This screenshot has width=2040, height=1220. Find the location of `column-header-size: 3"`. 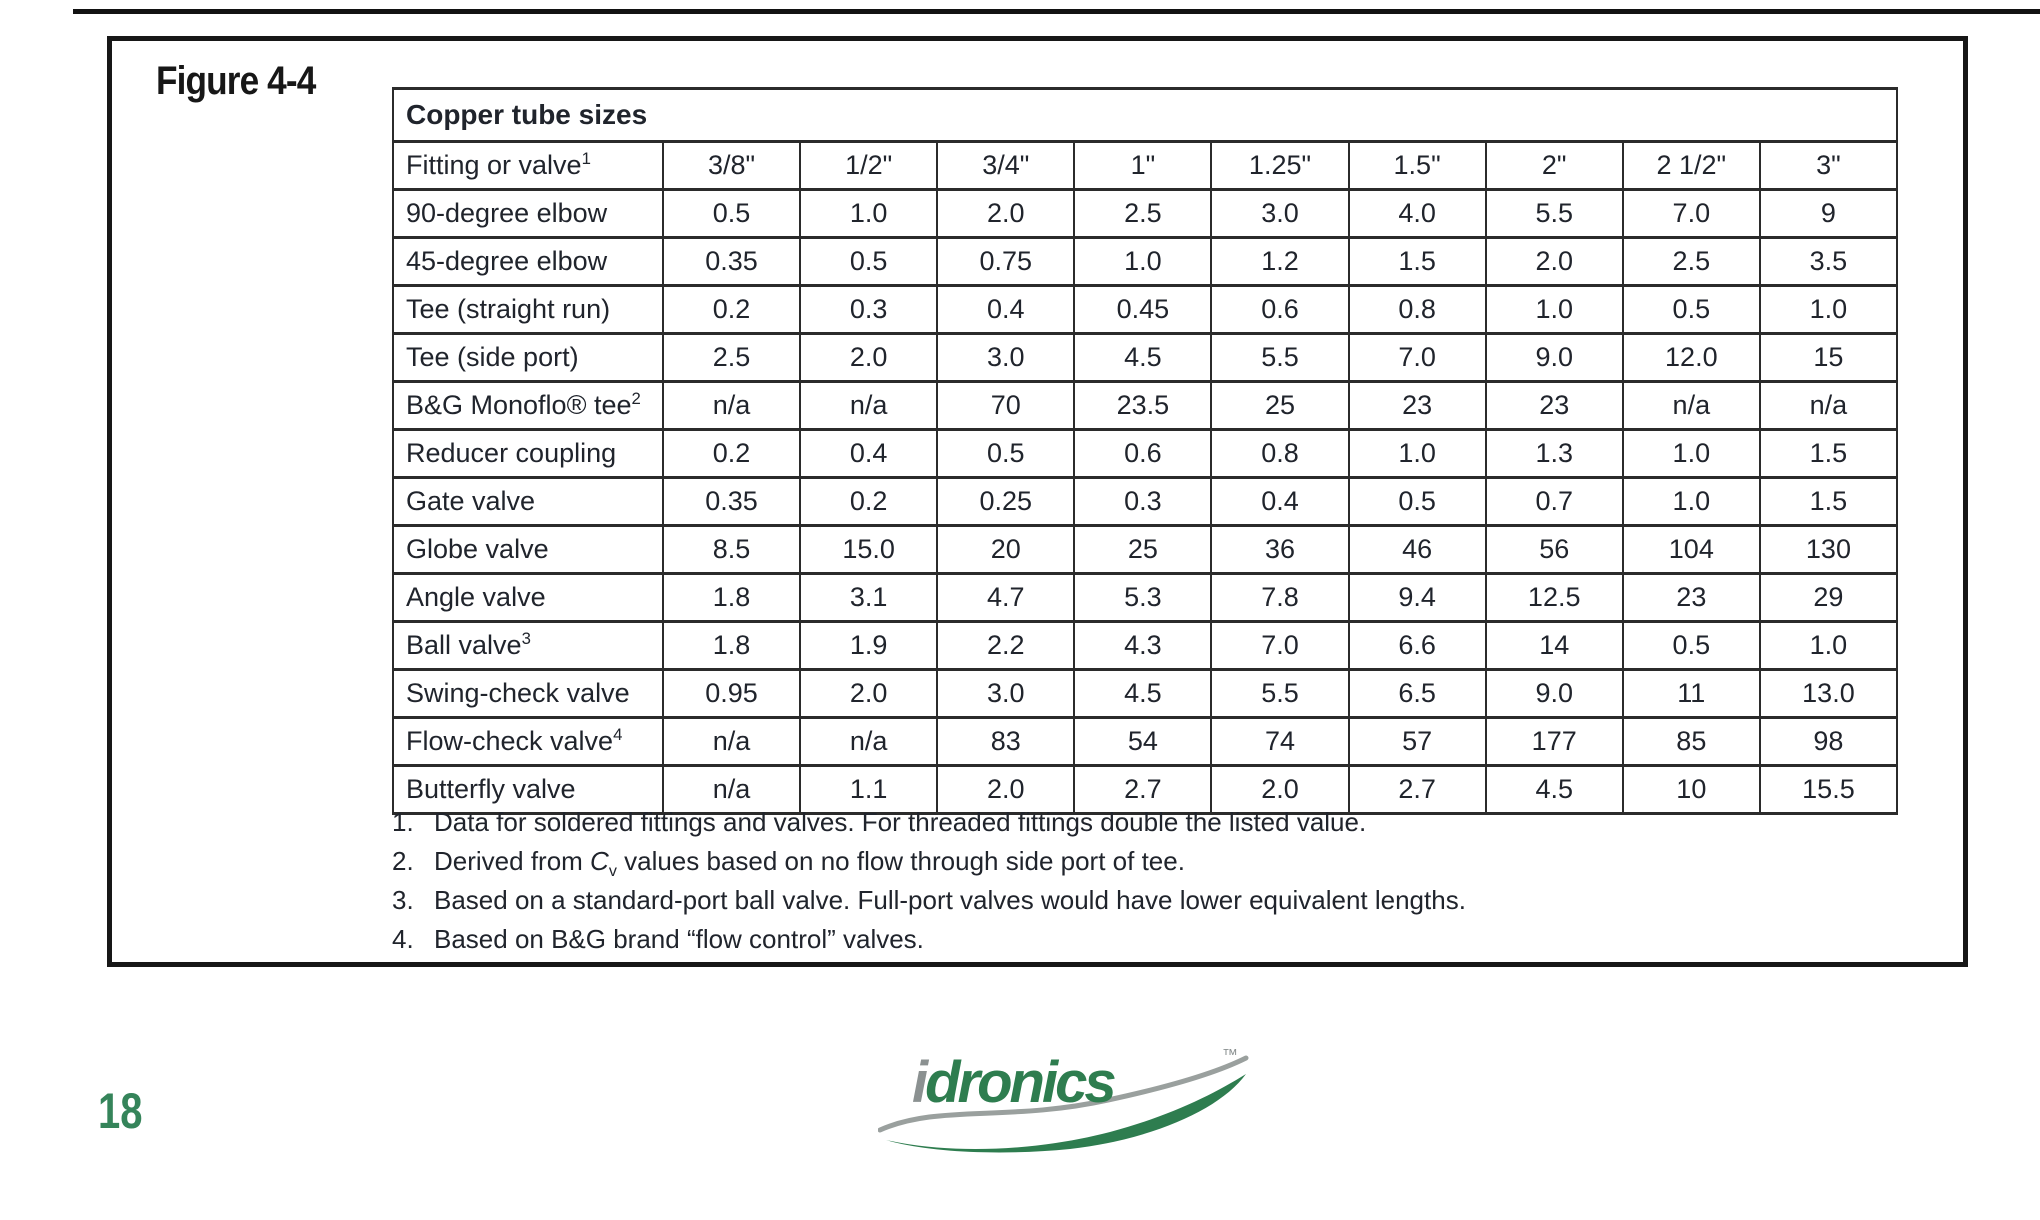

column-header-size: 3" is located at coordinates (1828, 165).